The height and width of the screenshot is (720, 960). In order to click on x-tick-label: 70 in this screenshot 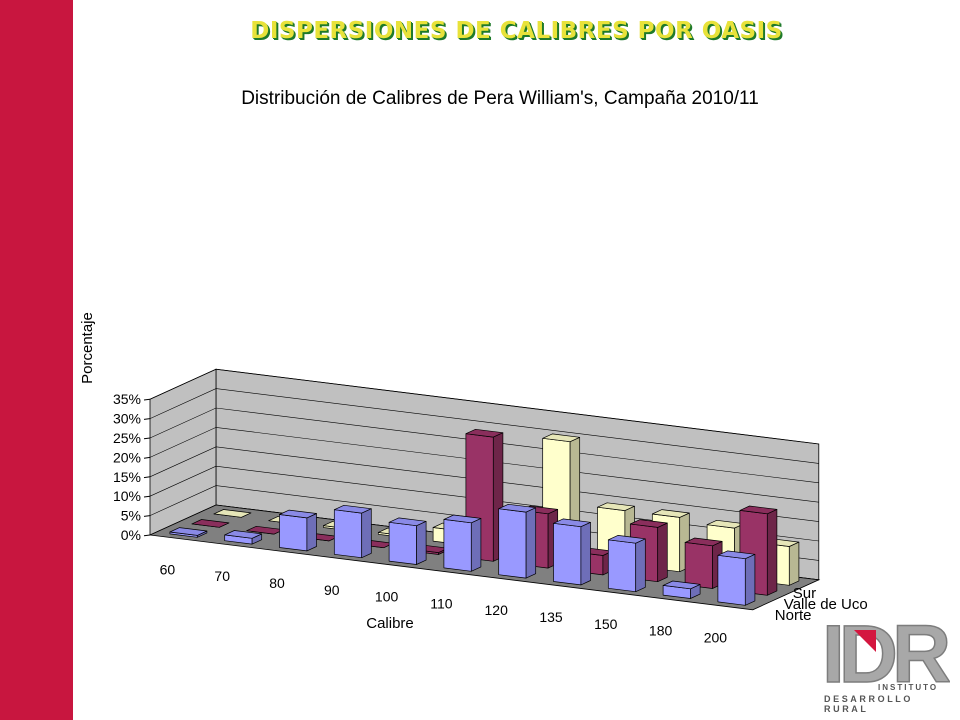, I will do `click(222, 576)`.